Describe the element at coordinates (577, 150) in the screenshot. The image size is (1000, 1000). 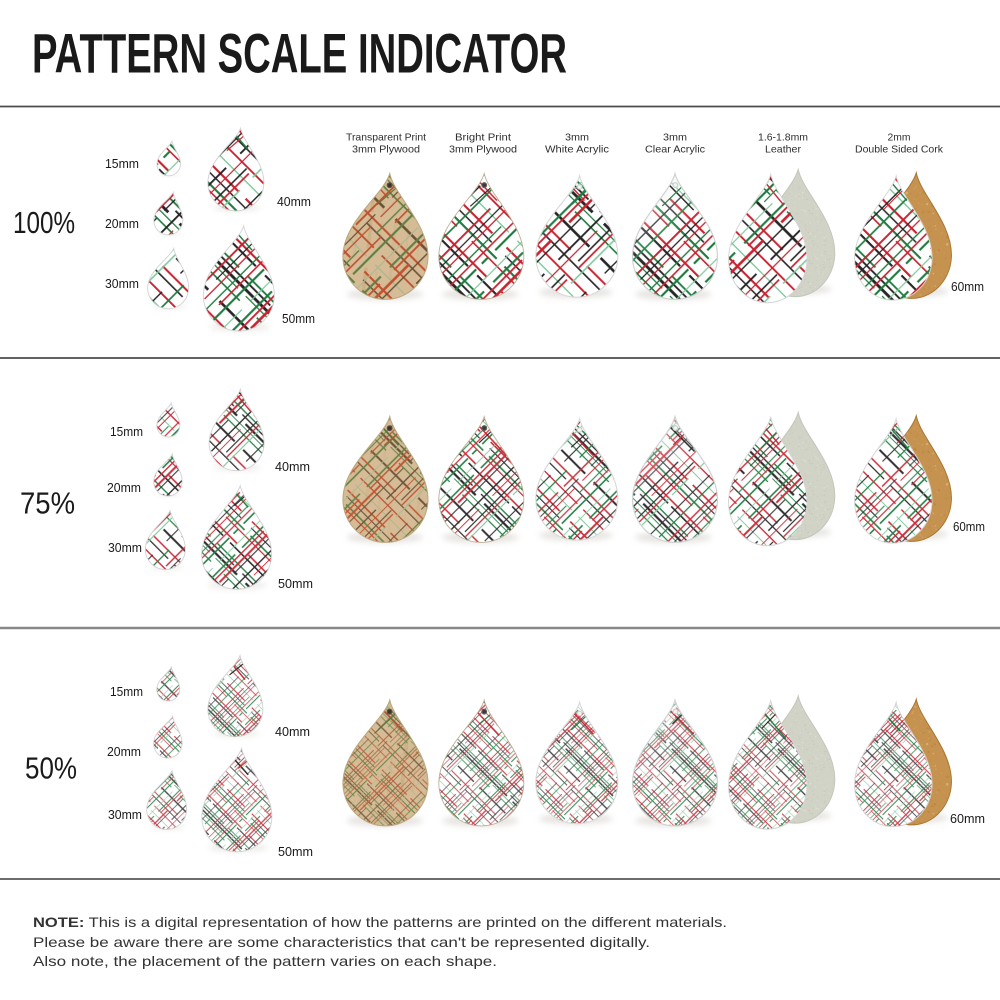
I see `svg-text: White Acrylic` at that location.